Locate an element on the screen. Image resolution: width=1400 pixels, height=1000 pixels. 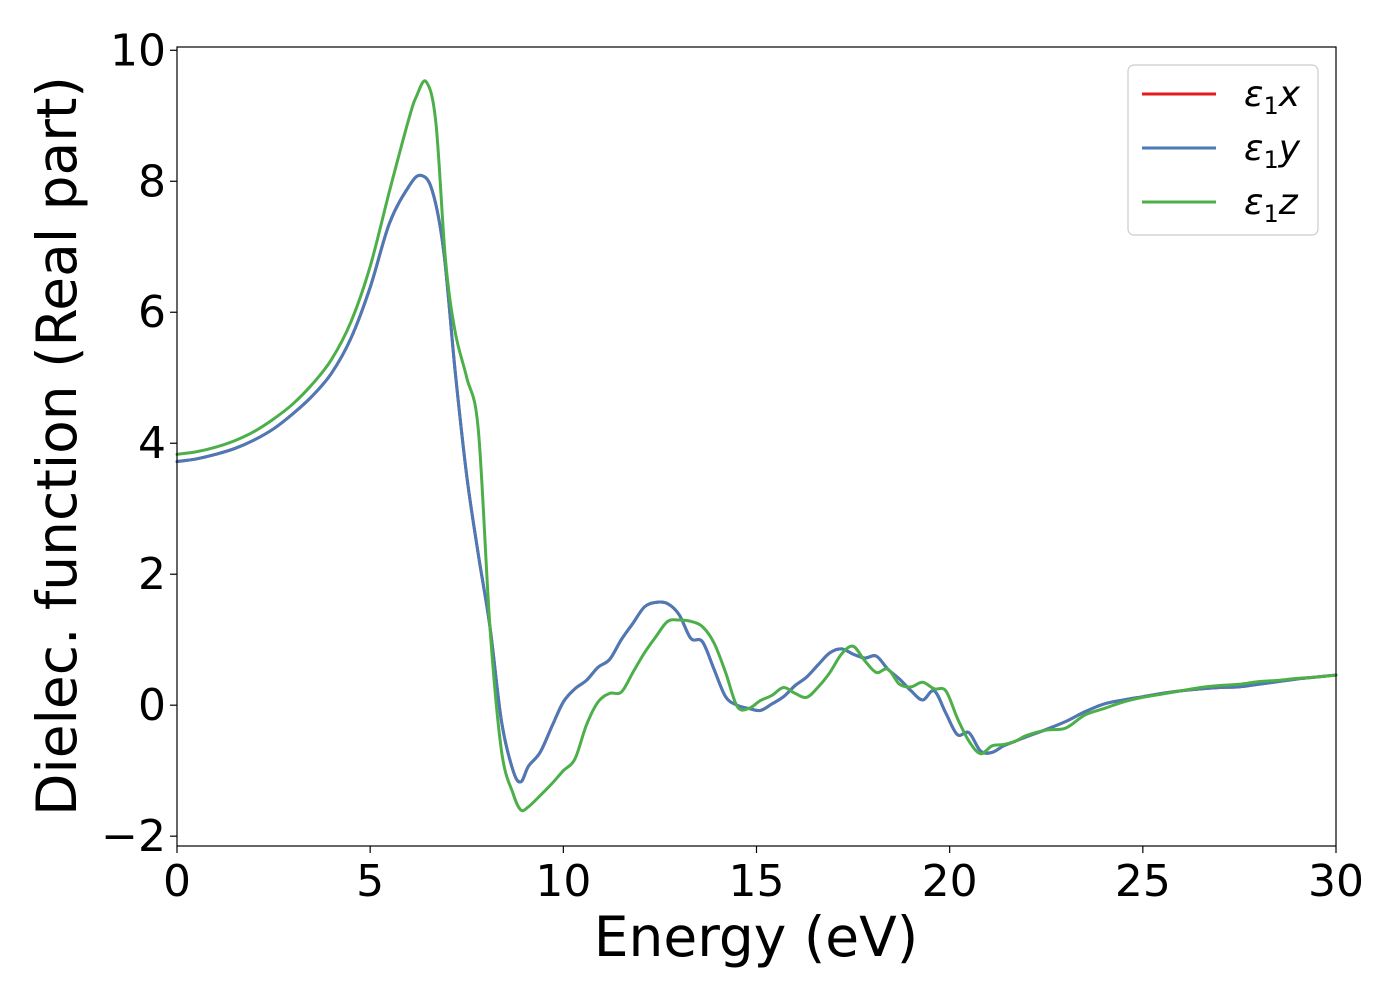
x-tick-label: 5 is located at coordinates (370, 881).